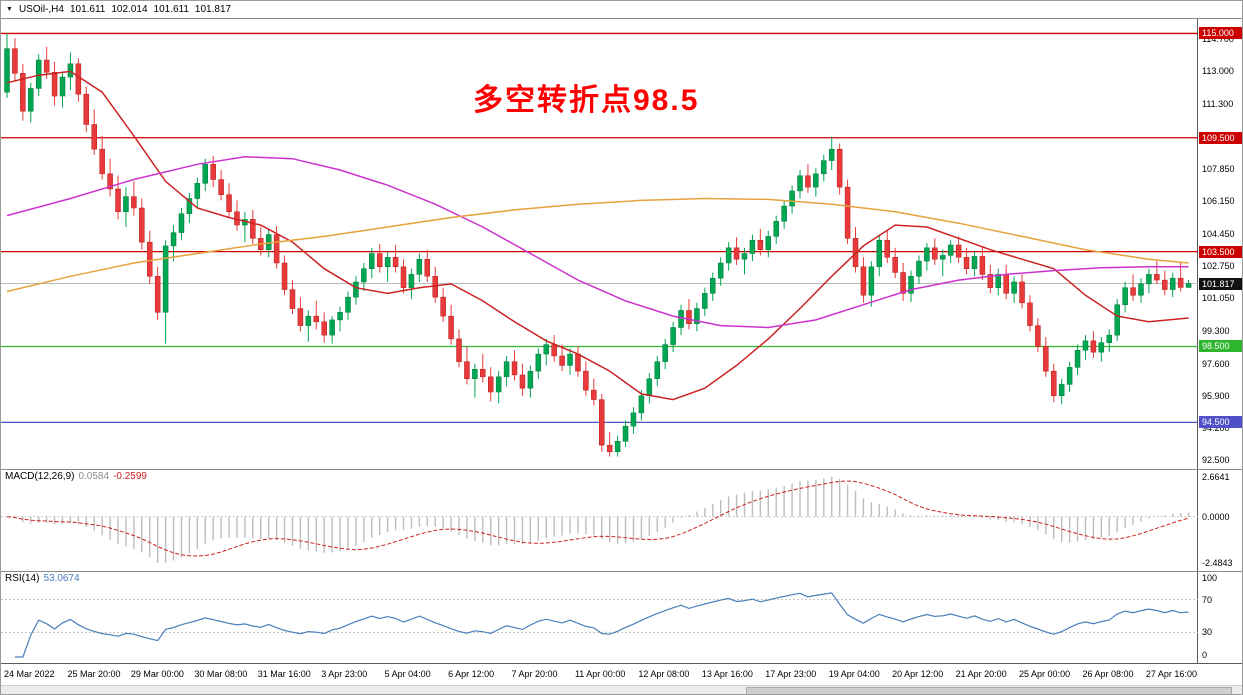 This screenshot has height=695, width=1243. What do you see at coordinates (981, 674) in the screenshot?
I see `time-axis-label: 21 Apr 20:00` at bounding box center [981, 674].